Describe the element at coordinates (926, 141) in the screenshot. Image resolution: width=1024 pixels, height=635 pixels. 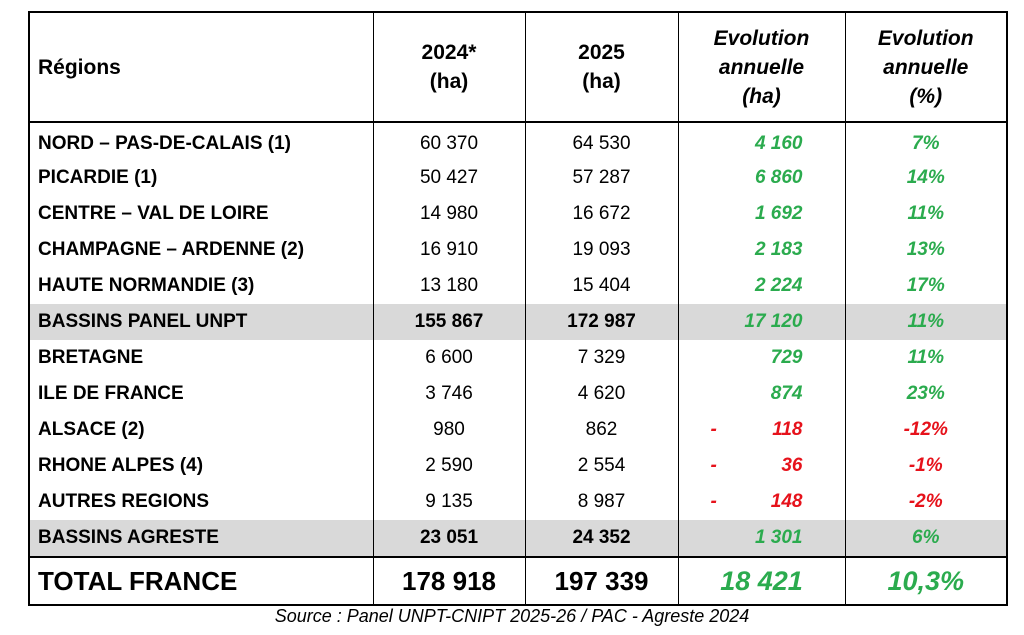
I see `evolution-pct-cell: 7%` at that location.